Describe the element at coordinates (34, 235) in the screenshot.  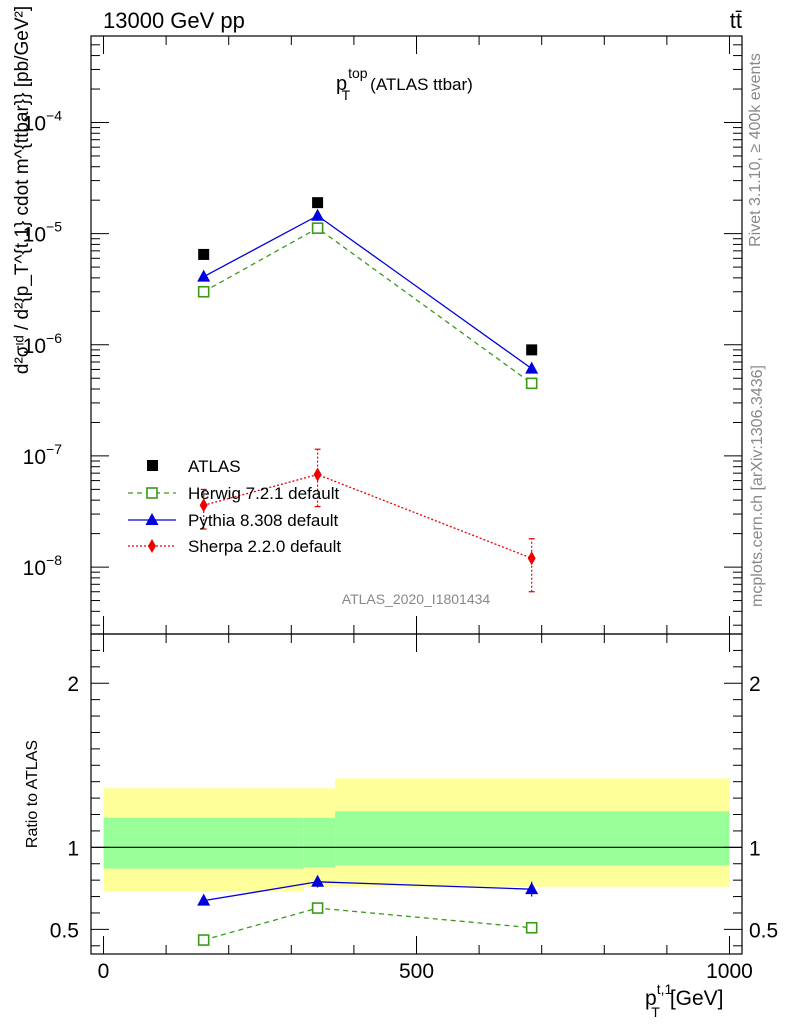
I see `main-ytick-label-base-1: 10` at that location.